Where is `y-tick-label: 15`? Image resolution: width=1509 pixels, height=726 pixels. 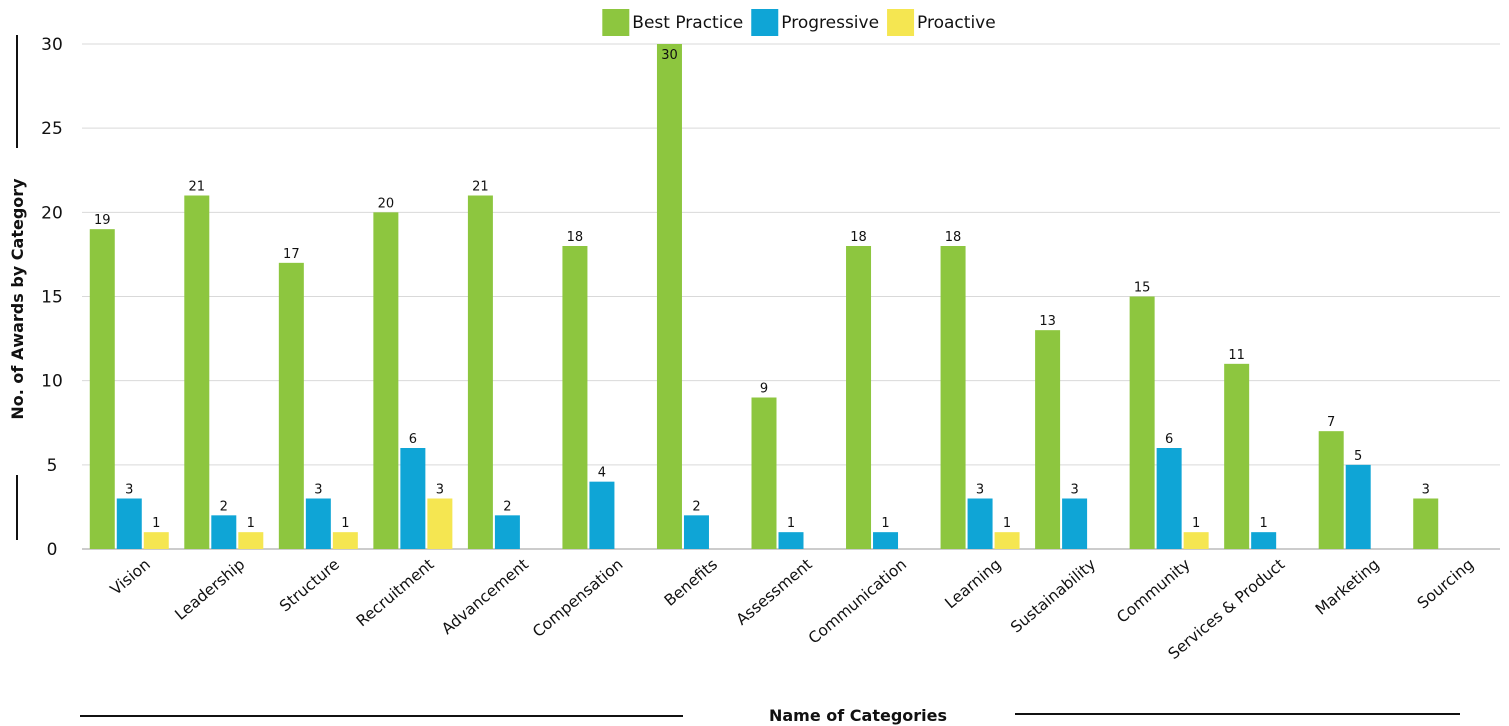
y-tick-label: 15 is located at coordinates (52, 298).